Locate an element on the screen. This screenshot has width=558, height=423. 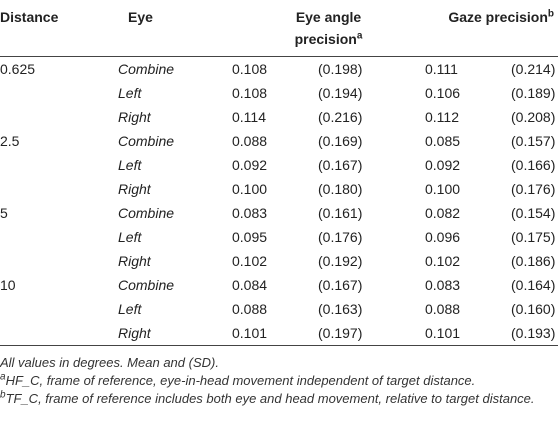
table-cell: 2.5 is located at coordinates (10, 141).